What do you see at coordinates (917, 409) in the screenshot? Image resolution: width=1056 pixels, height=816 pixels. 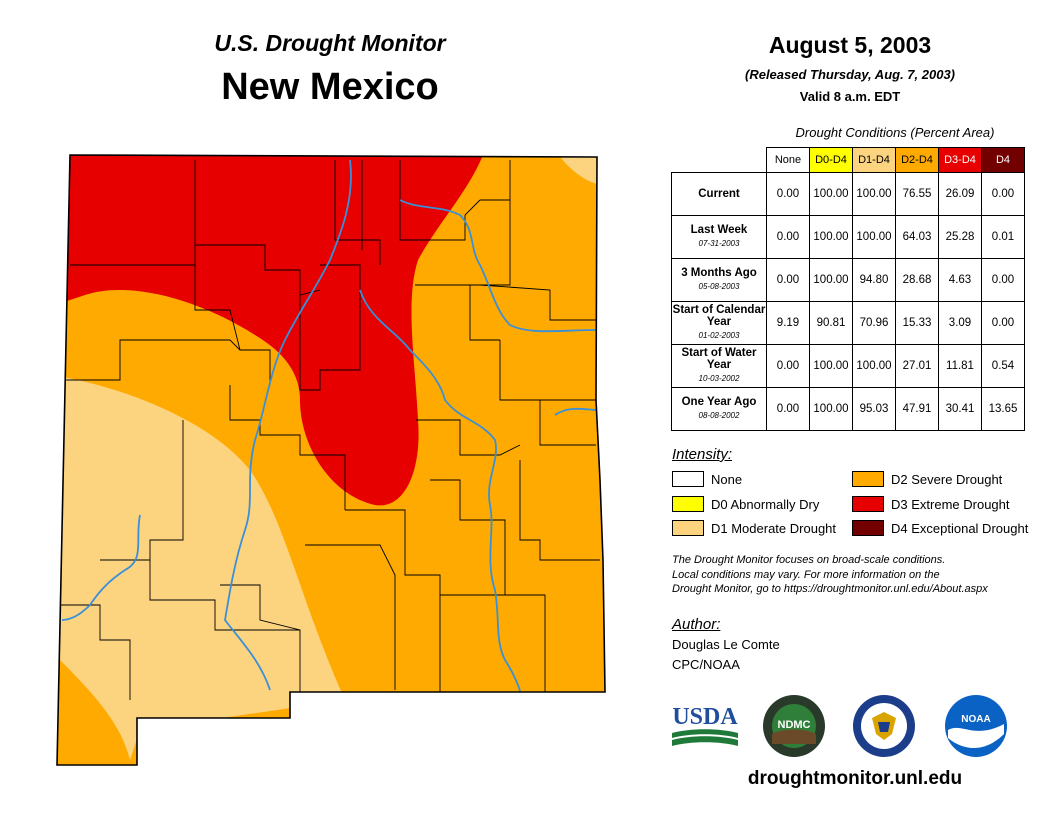 I see `table-cell: 47.91` at bounding box center [917, 409].